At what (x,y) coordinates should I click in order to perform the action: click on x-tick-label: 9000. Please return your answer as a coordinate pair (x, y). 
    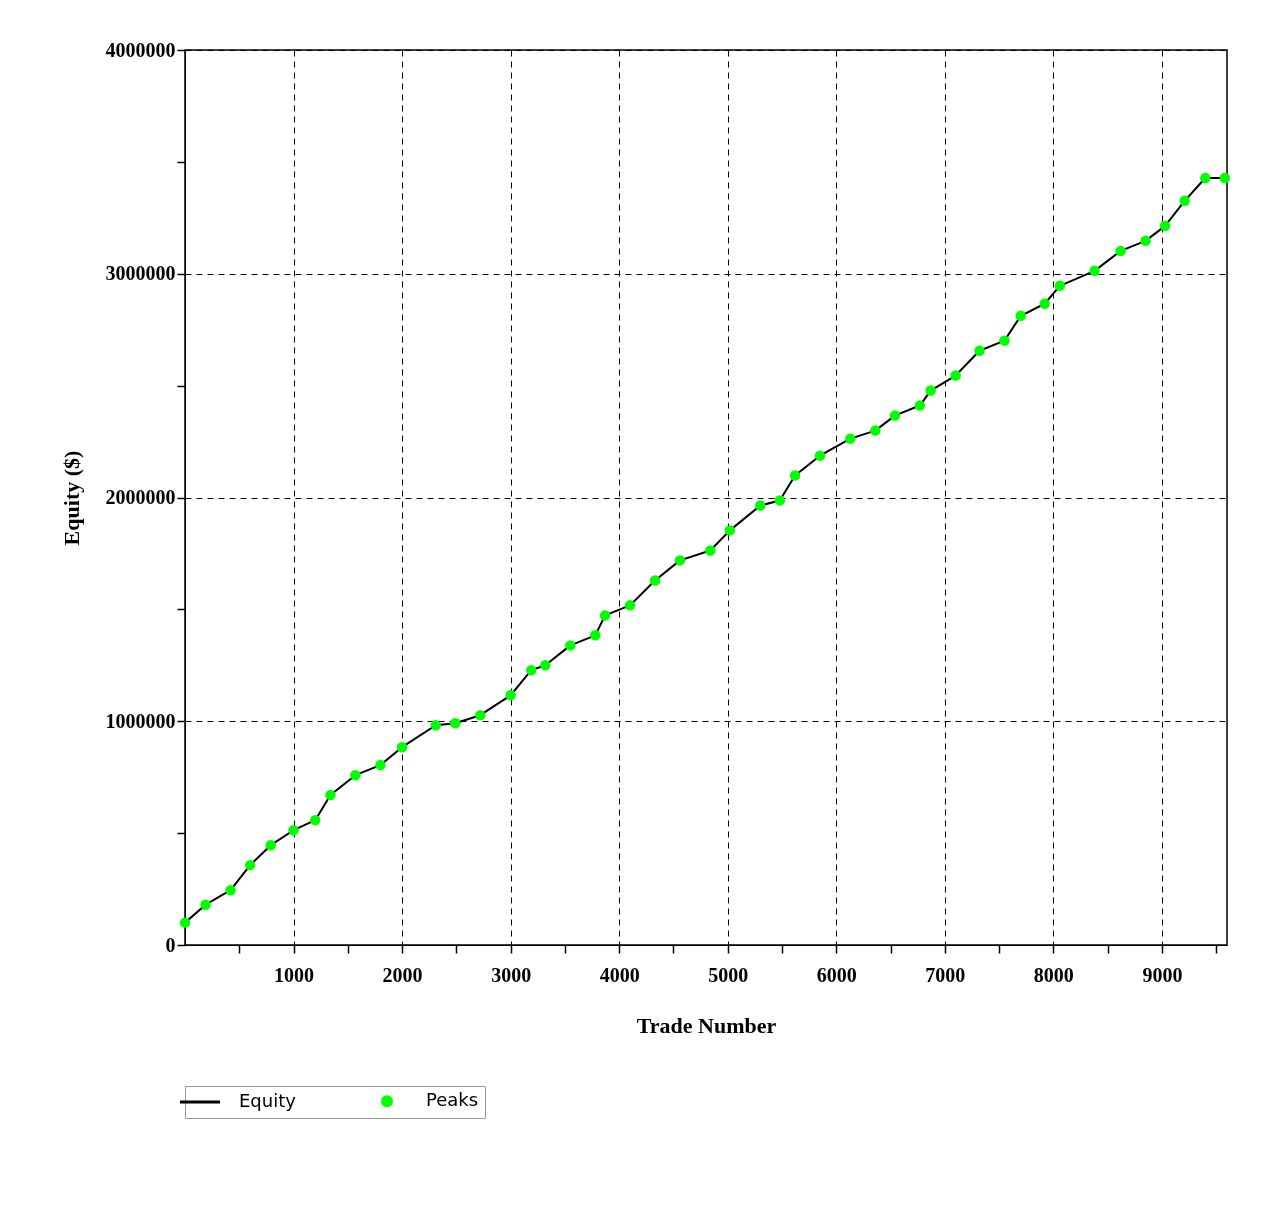
    Looking at the image, I should click on (1162, 974).